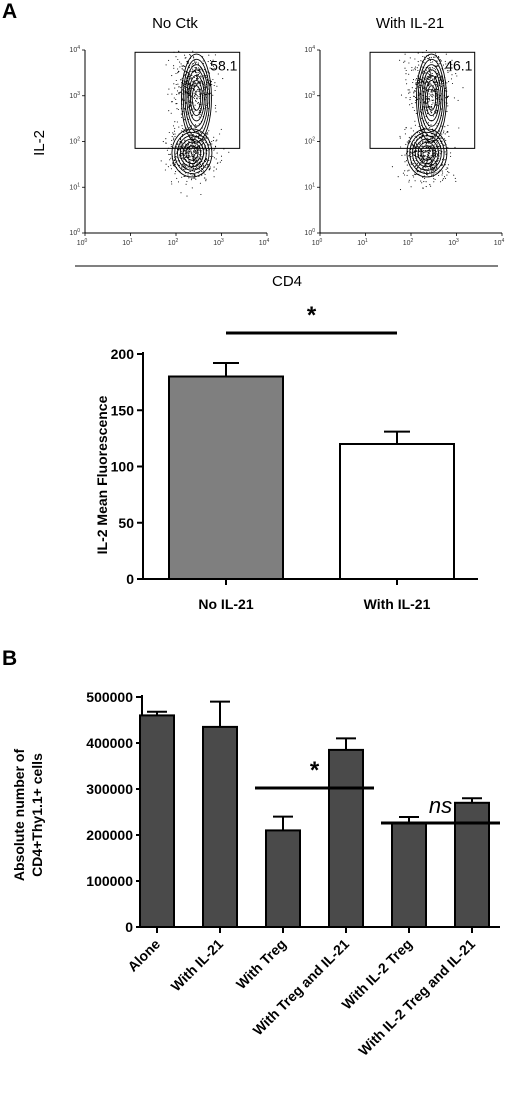  I want to click on flow-x-tick-label: 10⁴, so click(264, 242).